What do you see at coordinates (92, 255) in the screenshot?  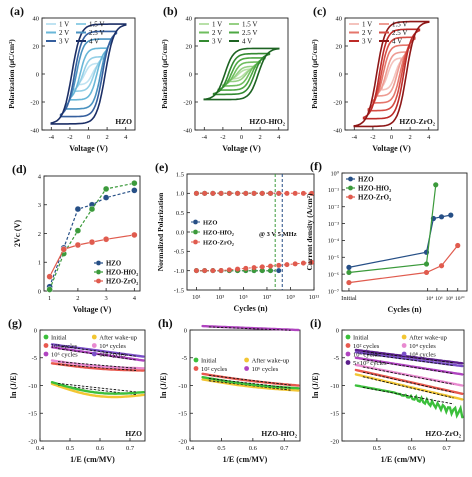 I see `series-line` at bounding box center [92, 255].